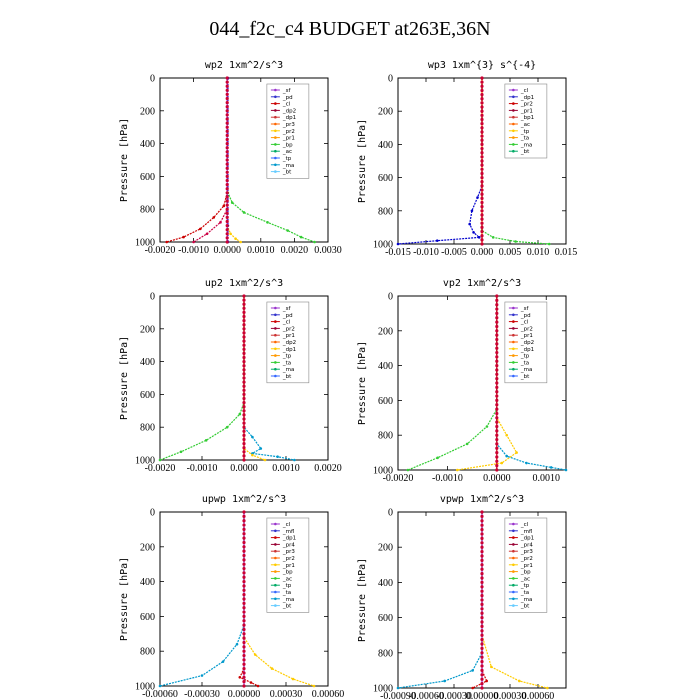 Image resolution: width=700 pixels, height=700 pixels. What do you see at coordinates (288, 559) in the screenshot?
I see `legend-label: _pr2` at bounding box center [288, 559].